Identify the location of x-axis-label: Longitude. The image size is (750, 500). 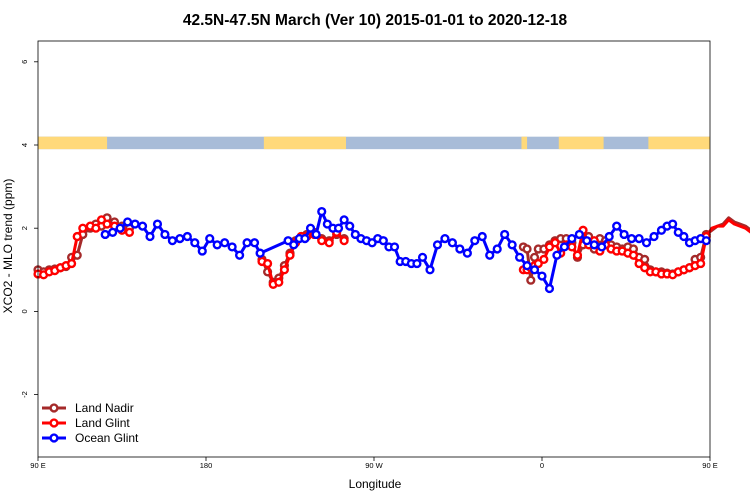
(375, 484).